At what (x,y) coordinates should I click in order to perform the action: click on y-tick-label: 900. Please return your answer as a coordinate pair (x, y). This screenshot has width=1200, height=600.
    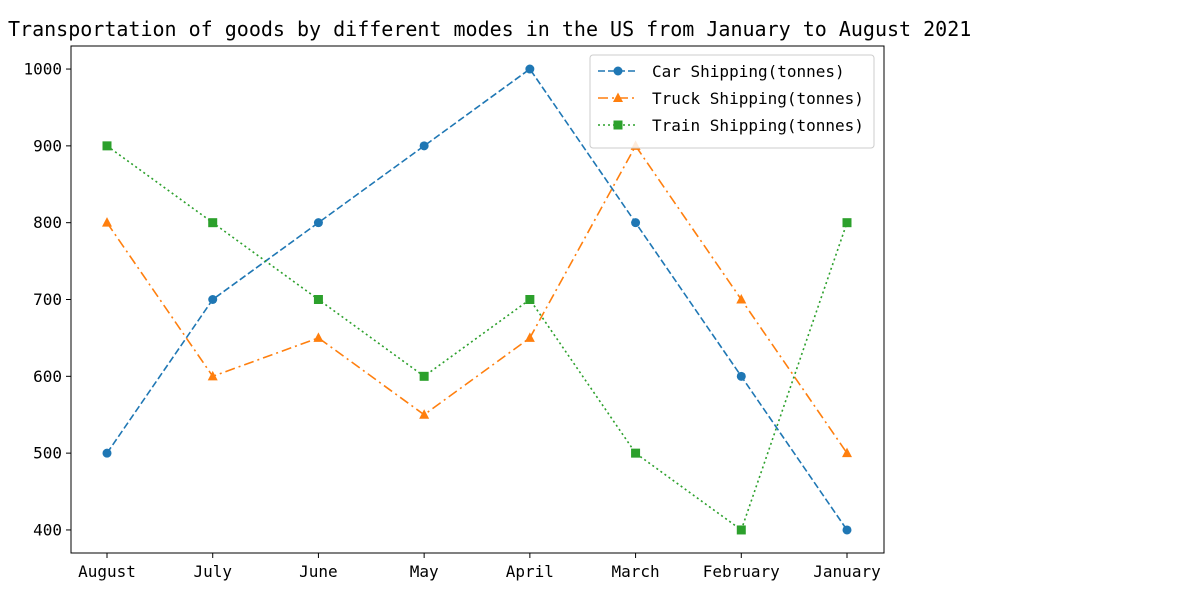
    Looking at the image, I should click on (47, 145).